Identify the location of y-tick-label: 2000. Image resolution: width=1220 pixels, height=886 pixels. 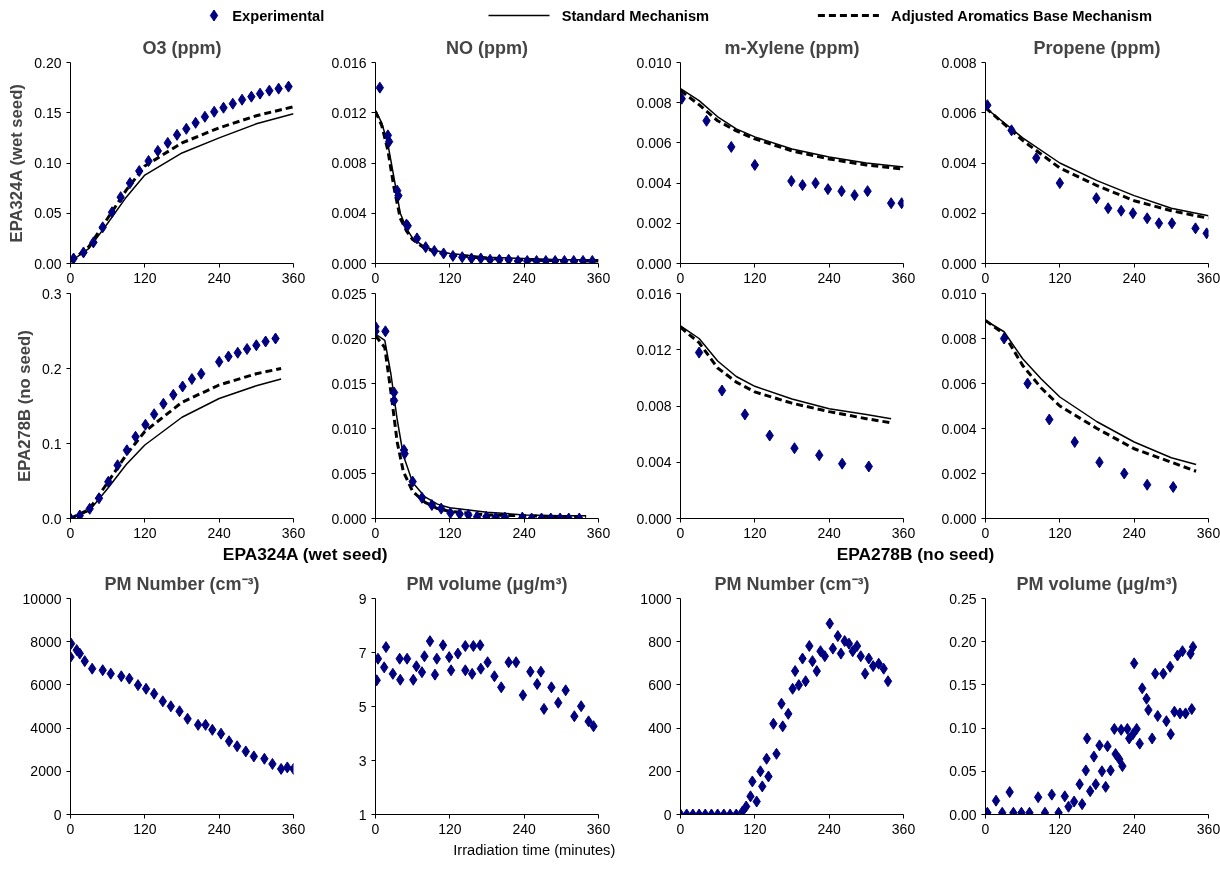
(46, 771).